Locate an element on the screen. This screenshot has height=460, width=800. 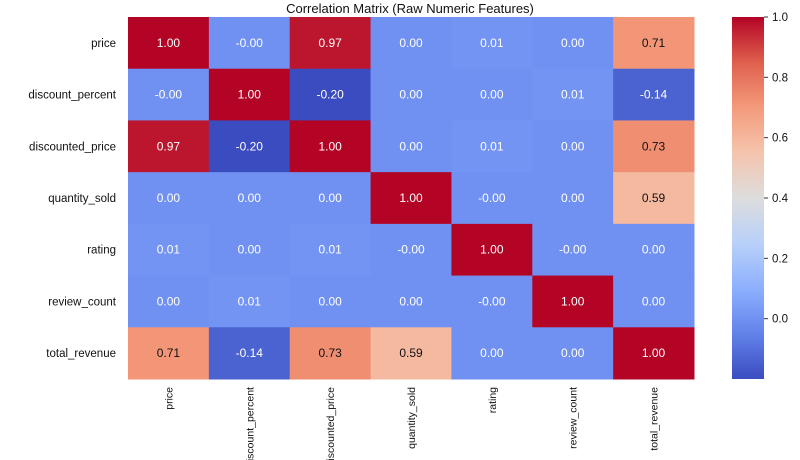
row-label: total_revenue is located at coordinates (81, 354).